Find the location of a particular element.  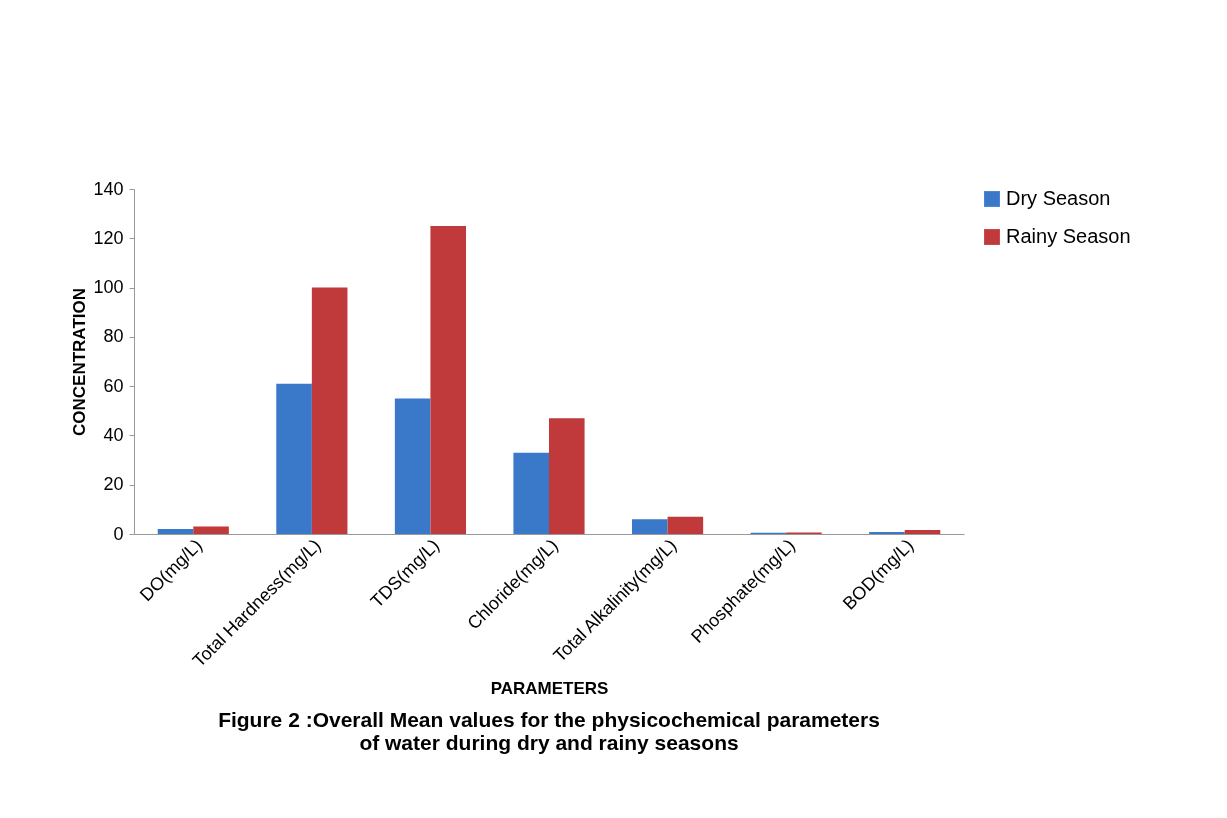

text: of water during dry and rainy seasons is located at coordinates (549, 743).